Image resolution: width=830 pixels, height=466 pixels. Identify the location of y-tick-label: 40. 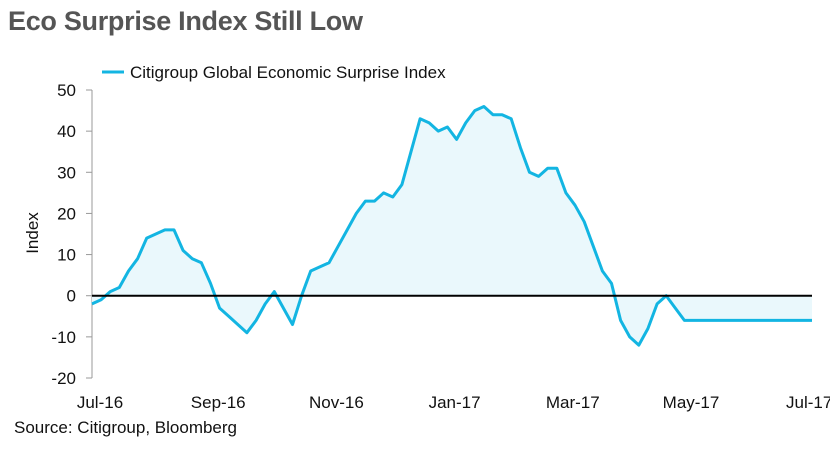
(66, 131).